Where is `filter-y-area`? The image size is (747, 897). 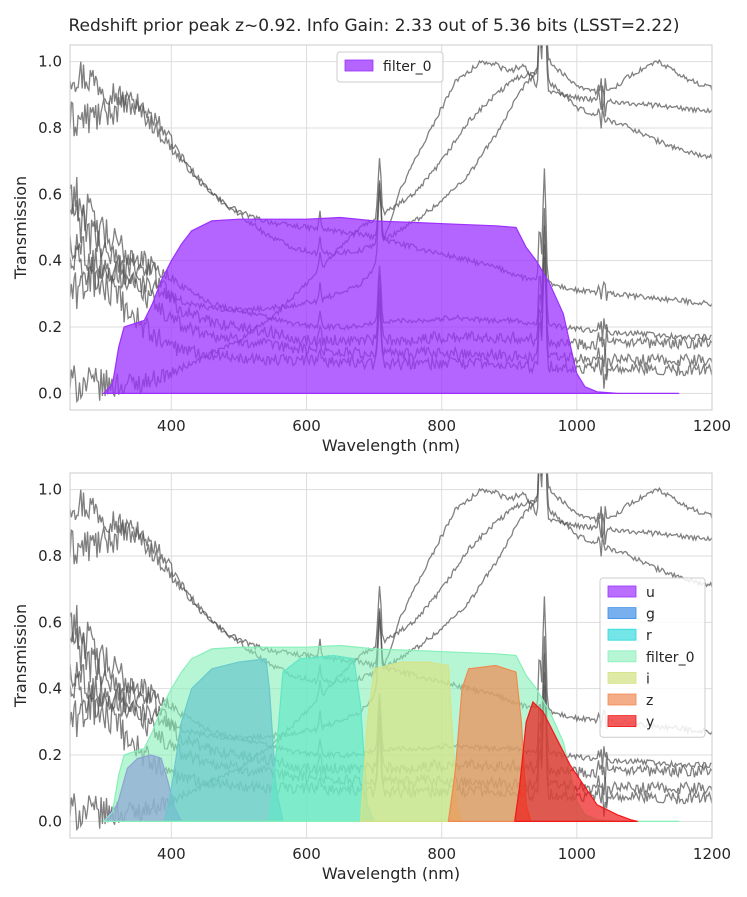 filter-y-area is located at coordinates (576, 761).